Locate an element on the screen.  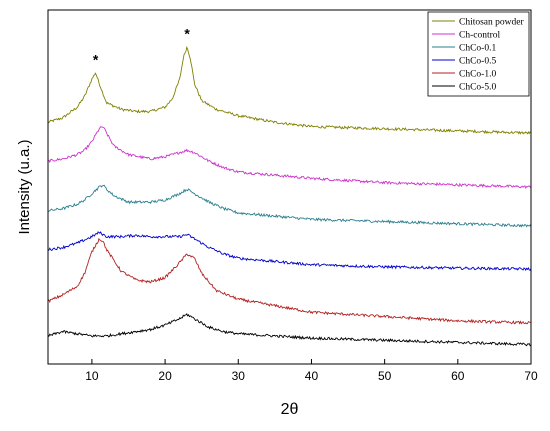
x-tick-label: 30 is located at coordinates (239, 376).